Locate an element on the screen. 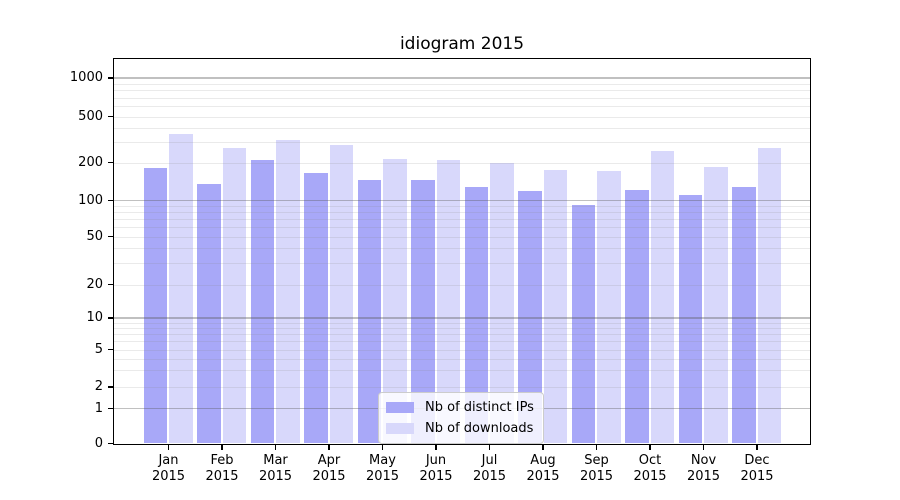 Image resolution: width=900 pixels, height=500 pixels. y-tick-label: 500 is located at coordinates (90, 116).